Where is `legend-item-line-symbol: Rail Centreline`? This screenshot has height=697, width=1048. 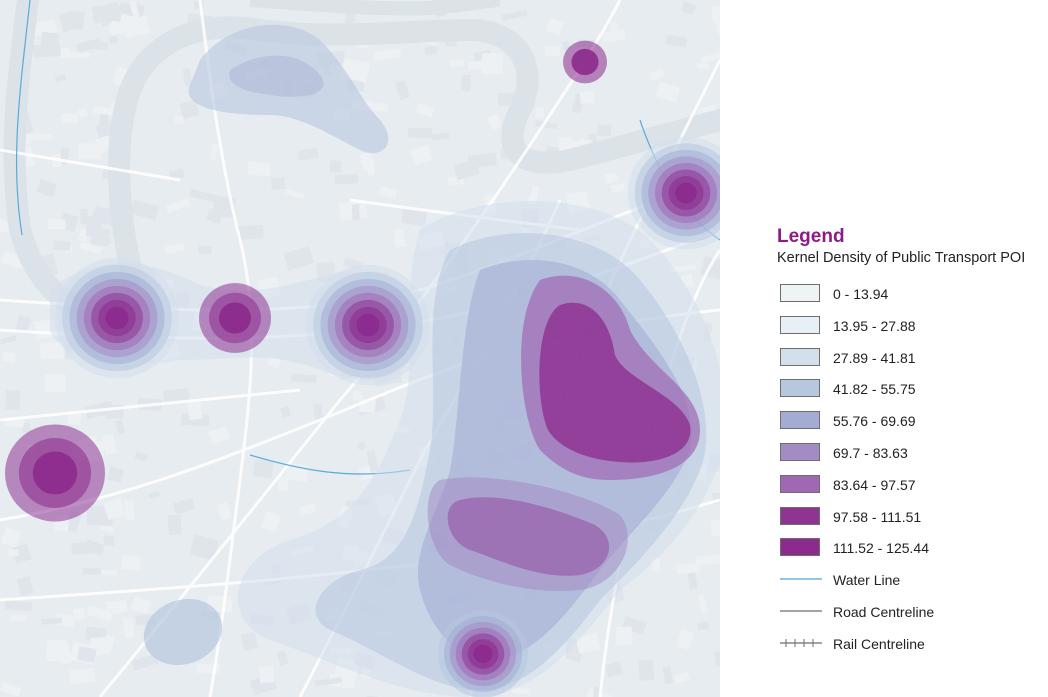
legend-item-line-symbol: Rail Centreline is located at coordinates (914, 644).